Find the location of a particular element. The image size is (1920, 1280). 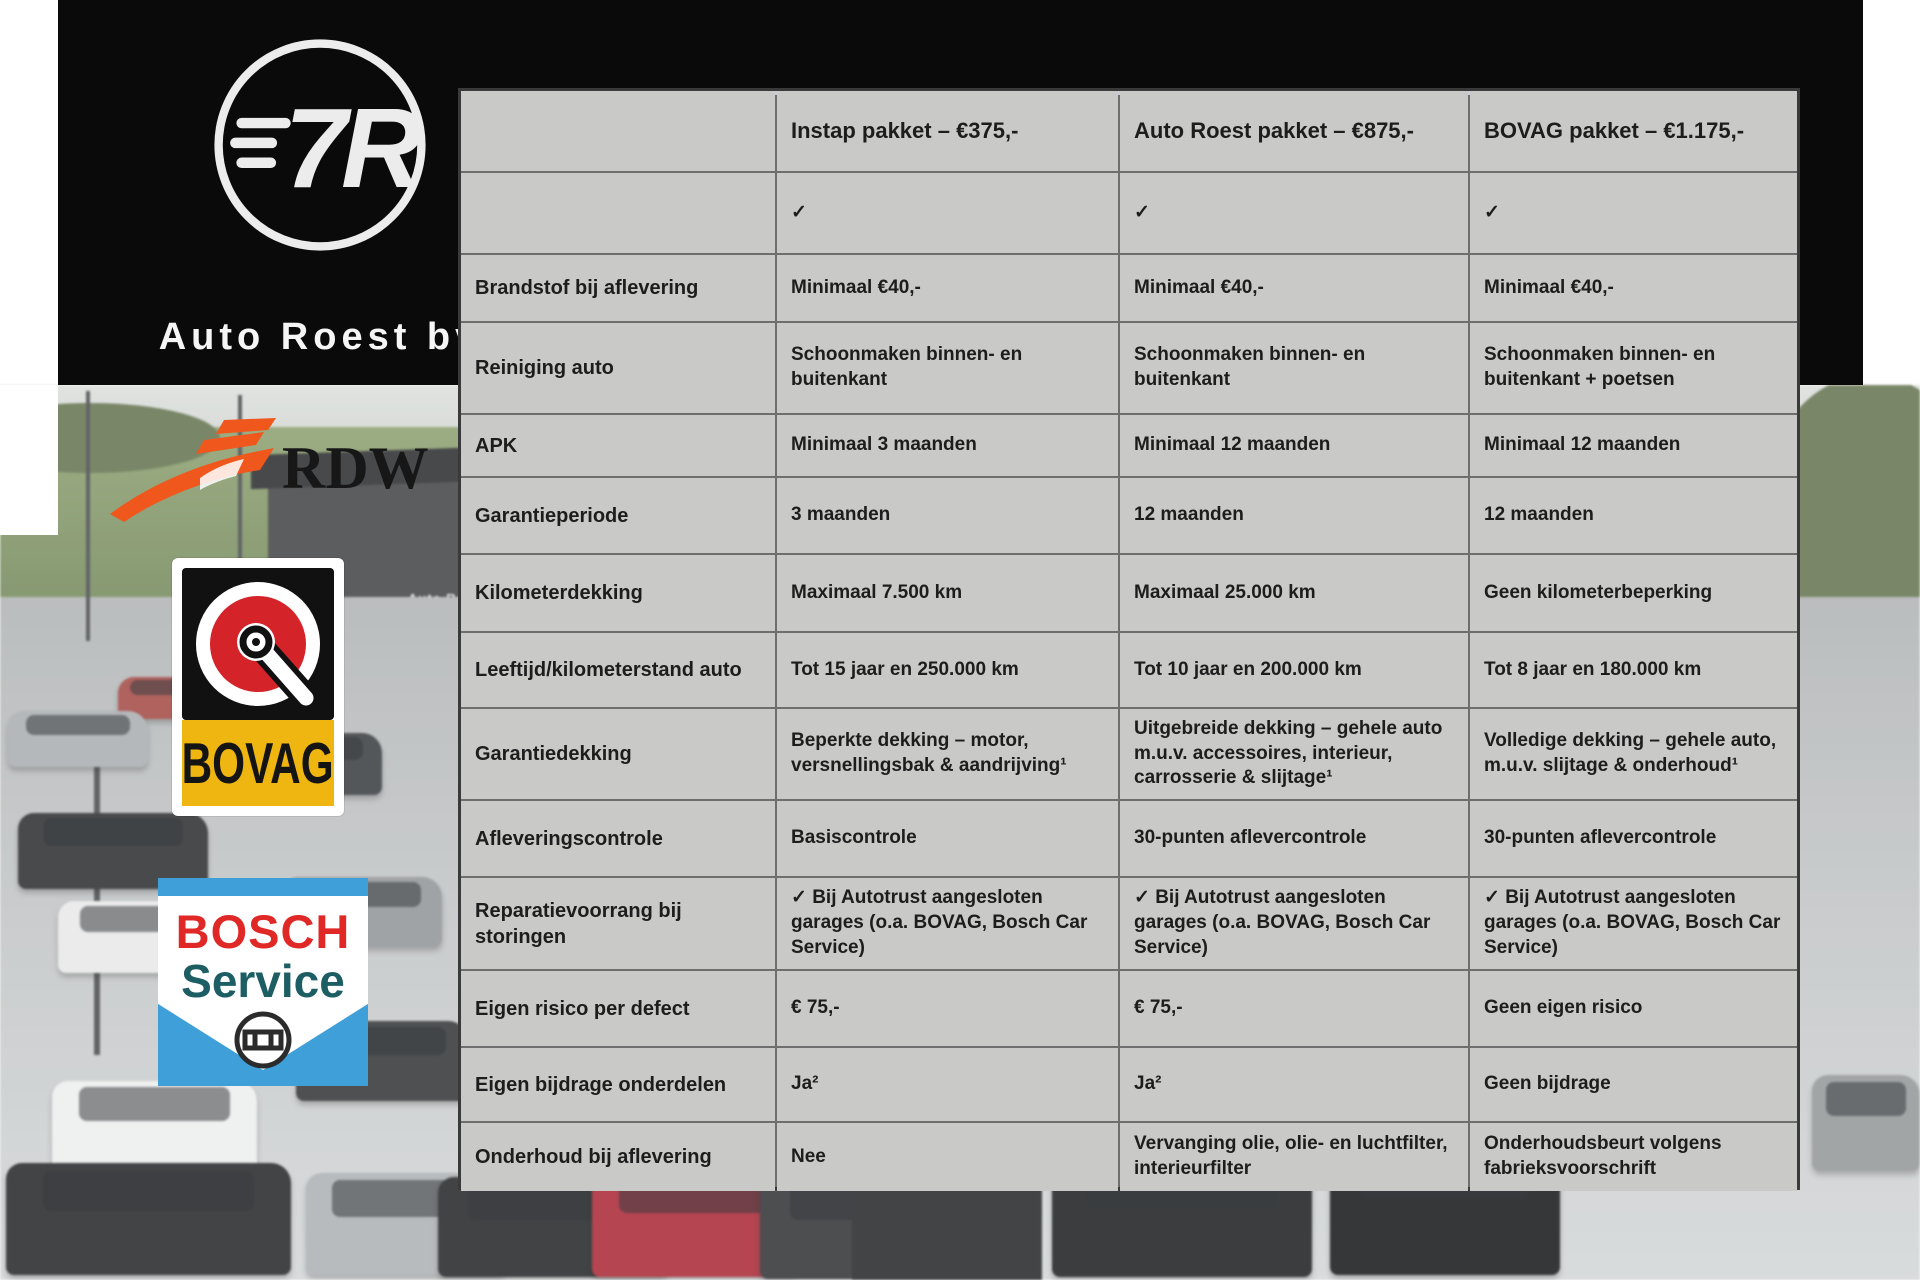

column-header: Instap pakket – €375,- is located at coordinates (947, 131).